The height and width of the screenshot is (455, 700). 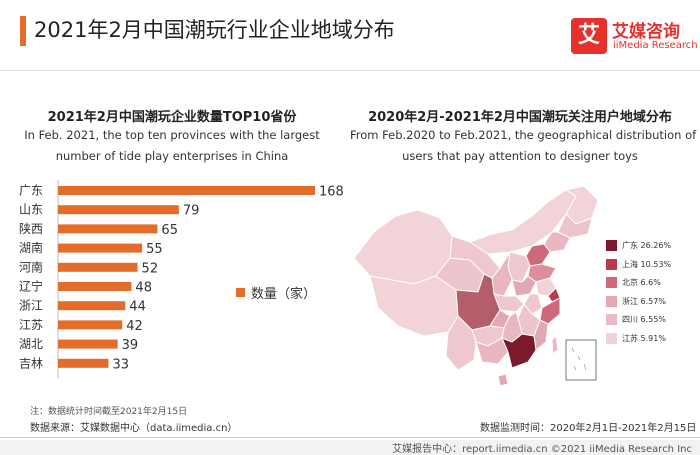 What do you see at coordinates (31, 210) in the screenshot?
I see `category-label: 山东` at bounding box center [31, 210].